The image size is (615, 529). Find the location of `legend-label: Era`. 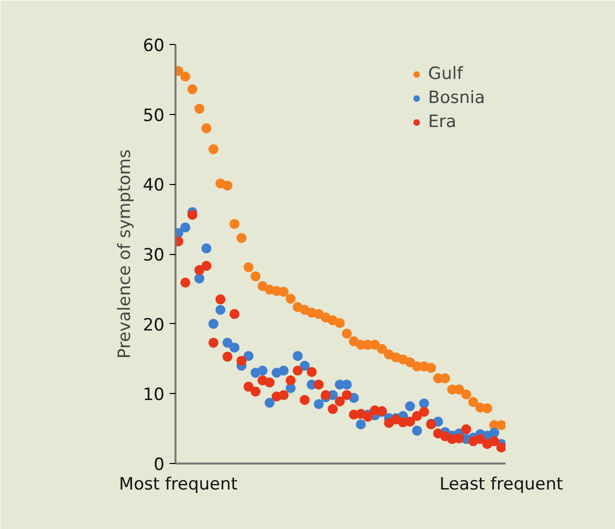

legend-label: Era is located at coordinates (442, 122).